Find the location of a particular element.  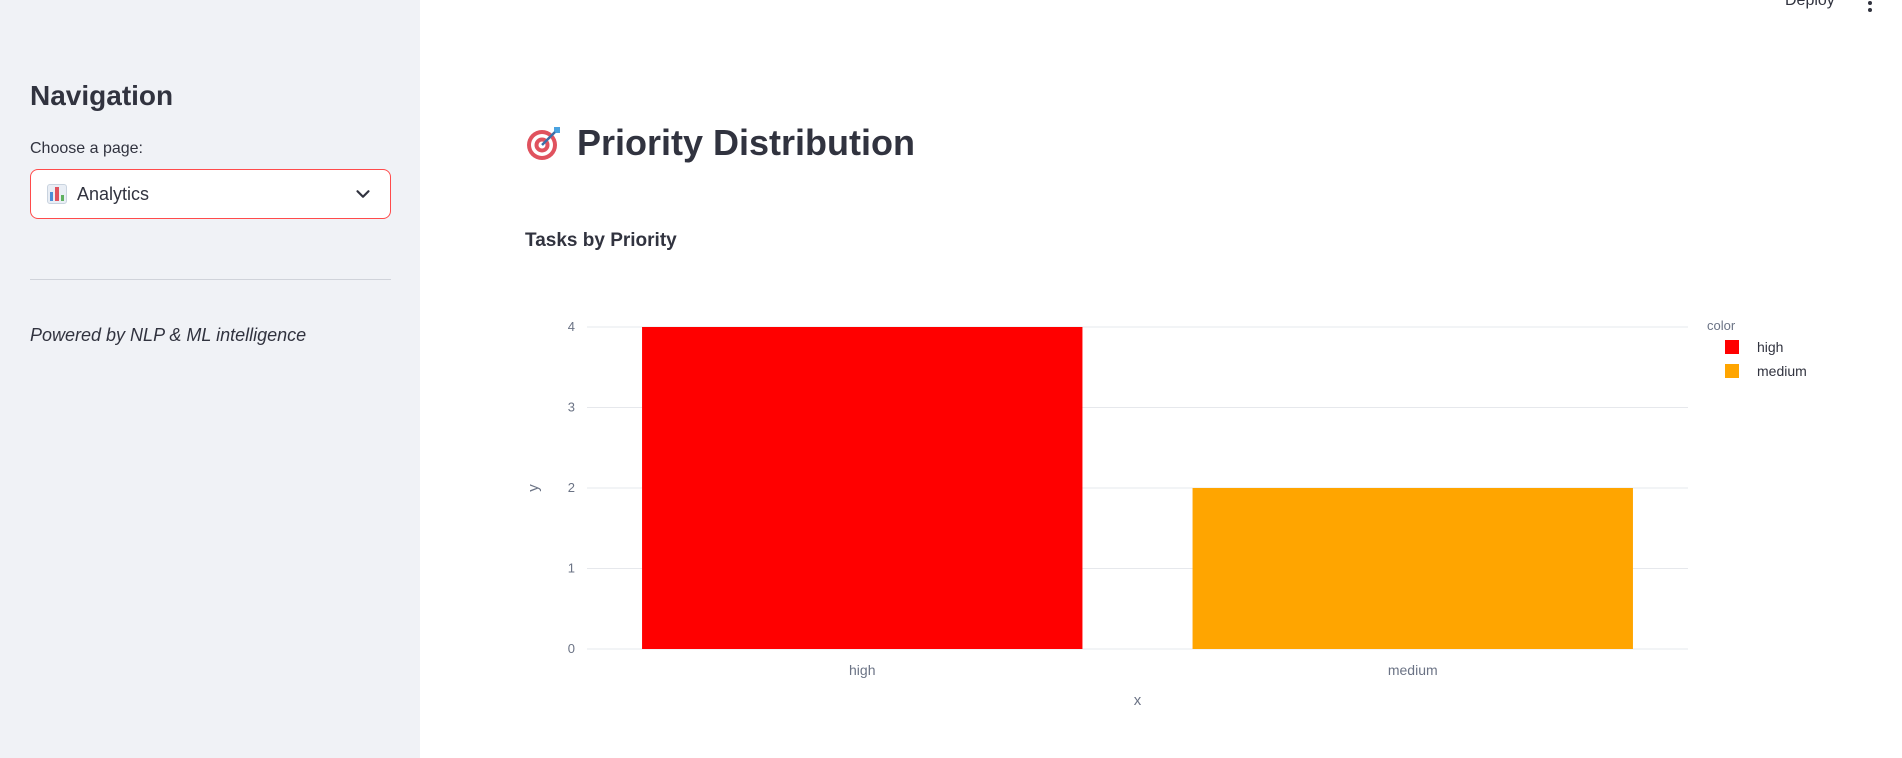

target-icon is located at coordinates (543, 143).